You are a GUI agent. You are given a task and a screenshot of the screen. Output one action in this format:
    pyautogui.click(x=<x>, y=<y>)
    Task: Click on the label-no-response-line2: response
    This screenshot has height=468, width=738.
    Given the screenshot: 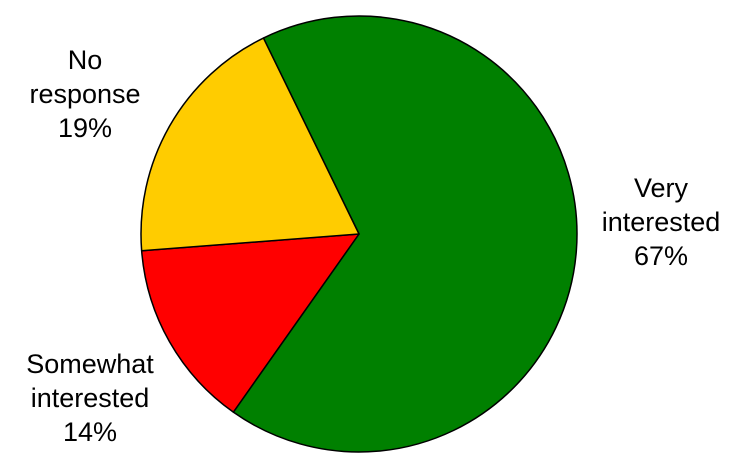 What is the action you would take?
    pyautogui.click(x=85, y=93)
    